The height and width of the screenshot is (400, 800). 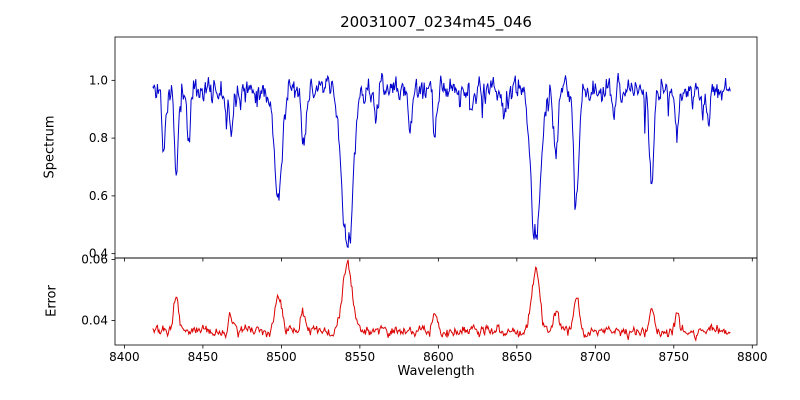 What do you see at coordinates (124, 357) in the screenshot?
I see `x-tick-label: 8400` at bounding box center [124, 357].